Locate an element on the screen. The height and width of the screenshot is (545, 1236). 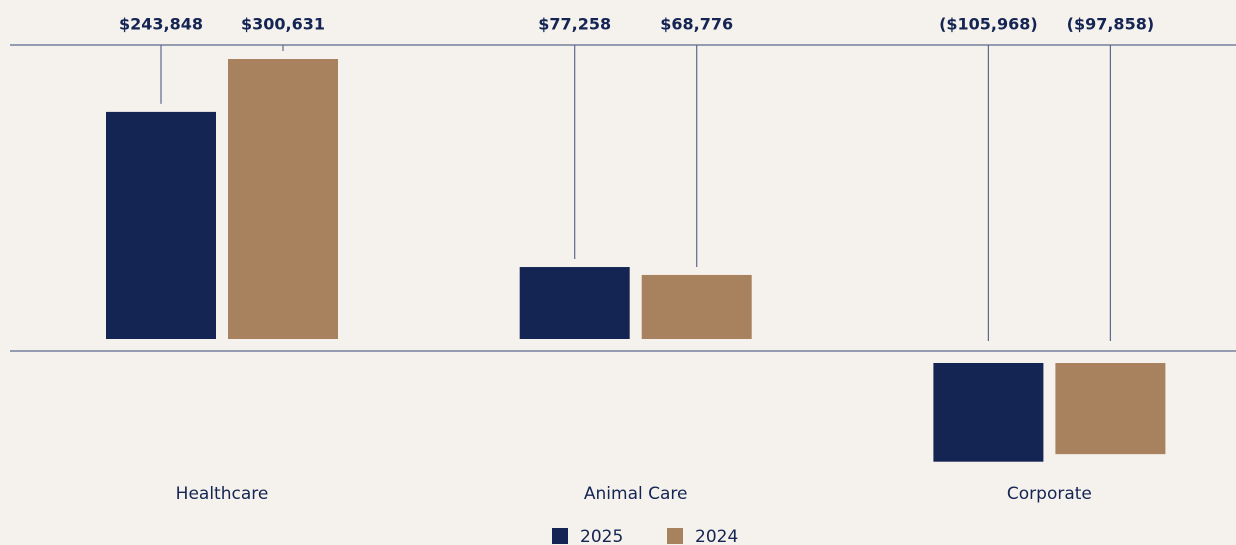
value-label: $68,776 is located at coordinates (696, 24).